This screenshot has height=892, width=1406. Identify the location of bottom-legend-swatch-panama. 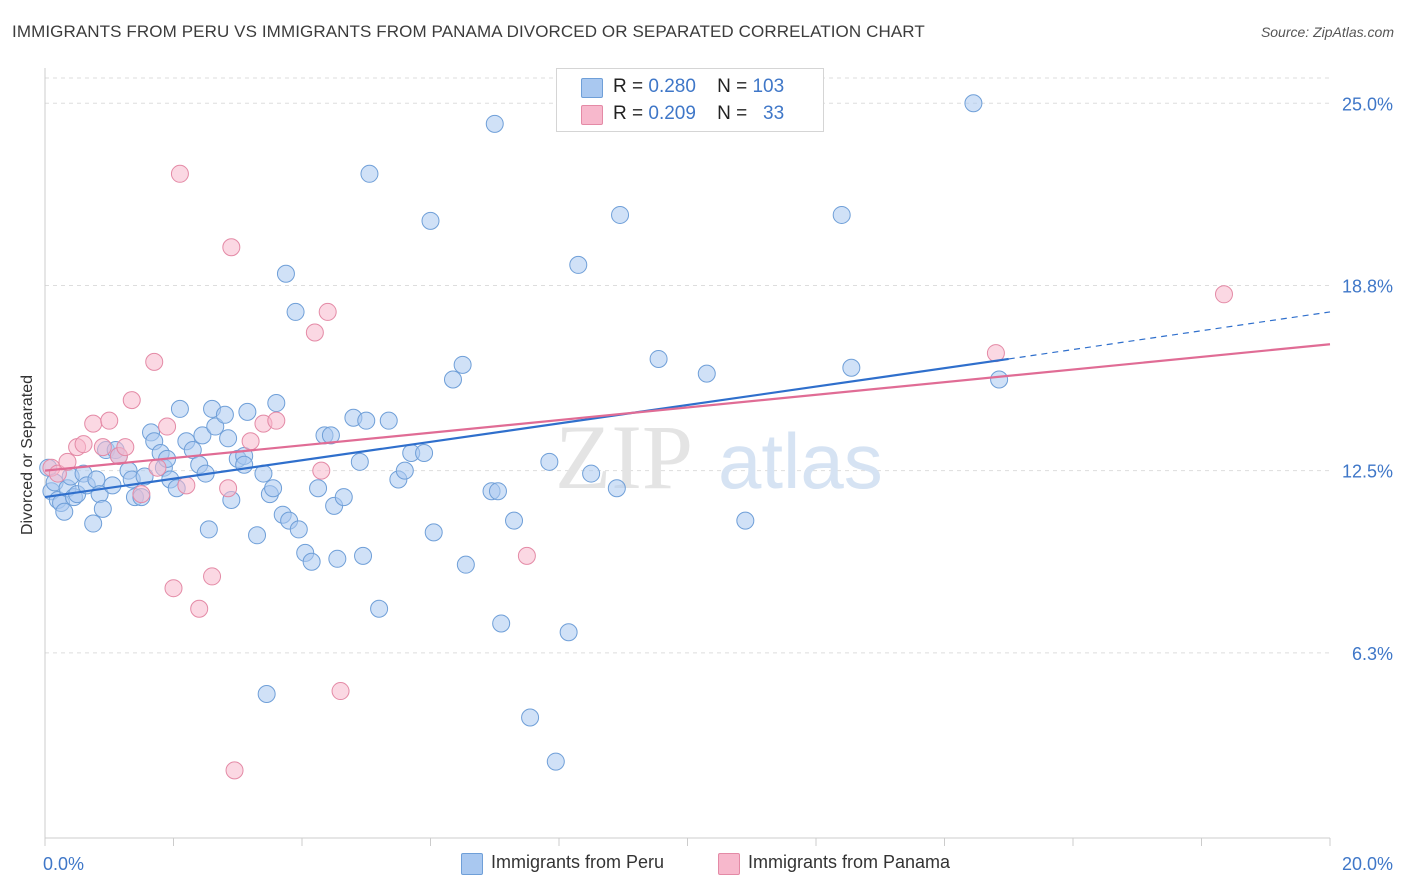
(729, 864).